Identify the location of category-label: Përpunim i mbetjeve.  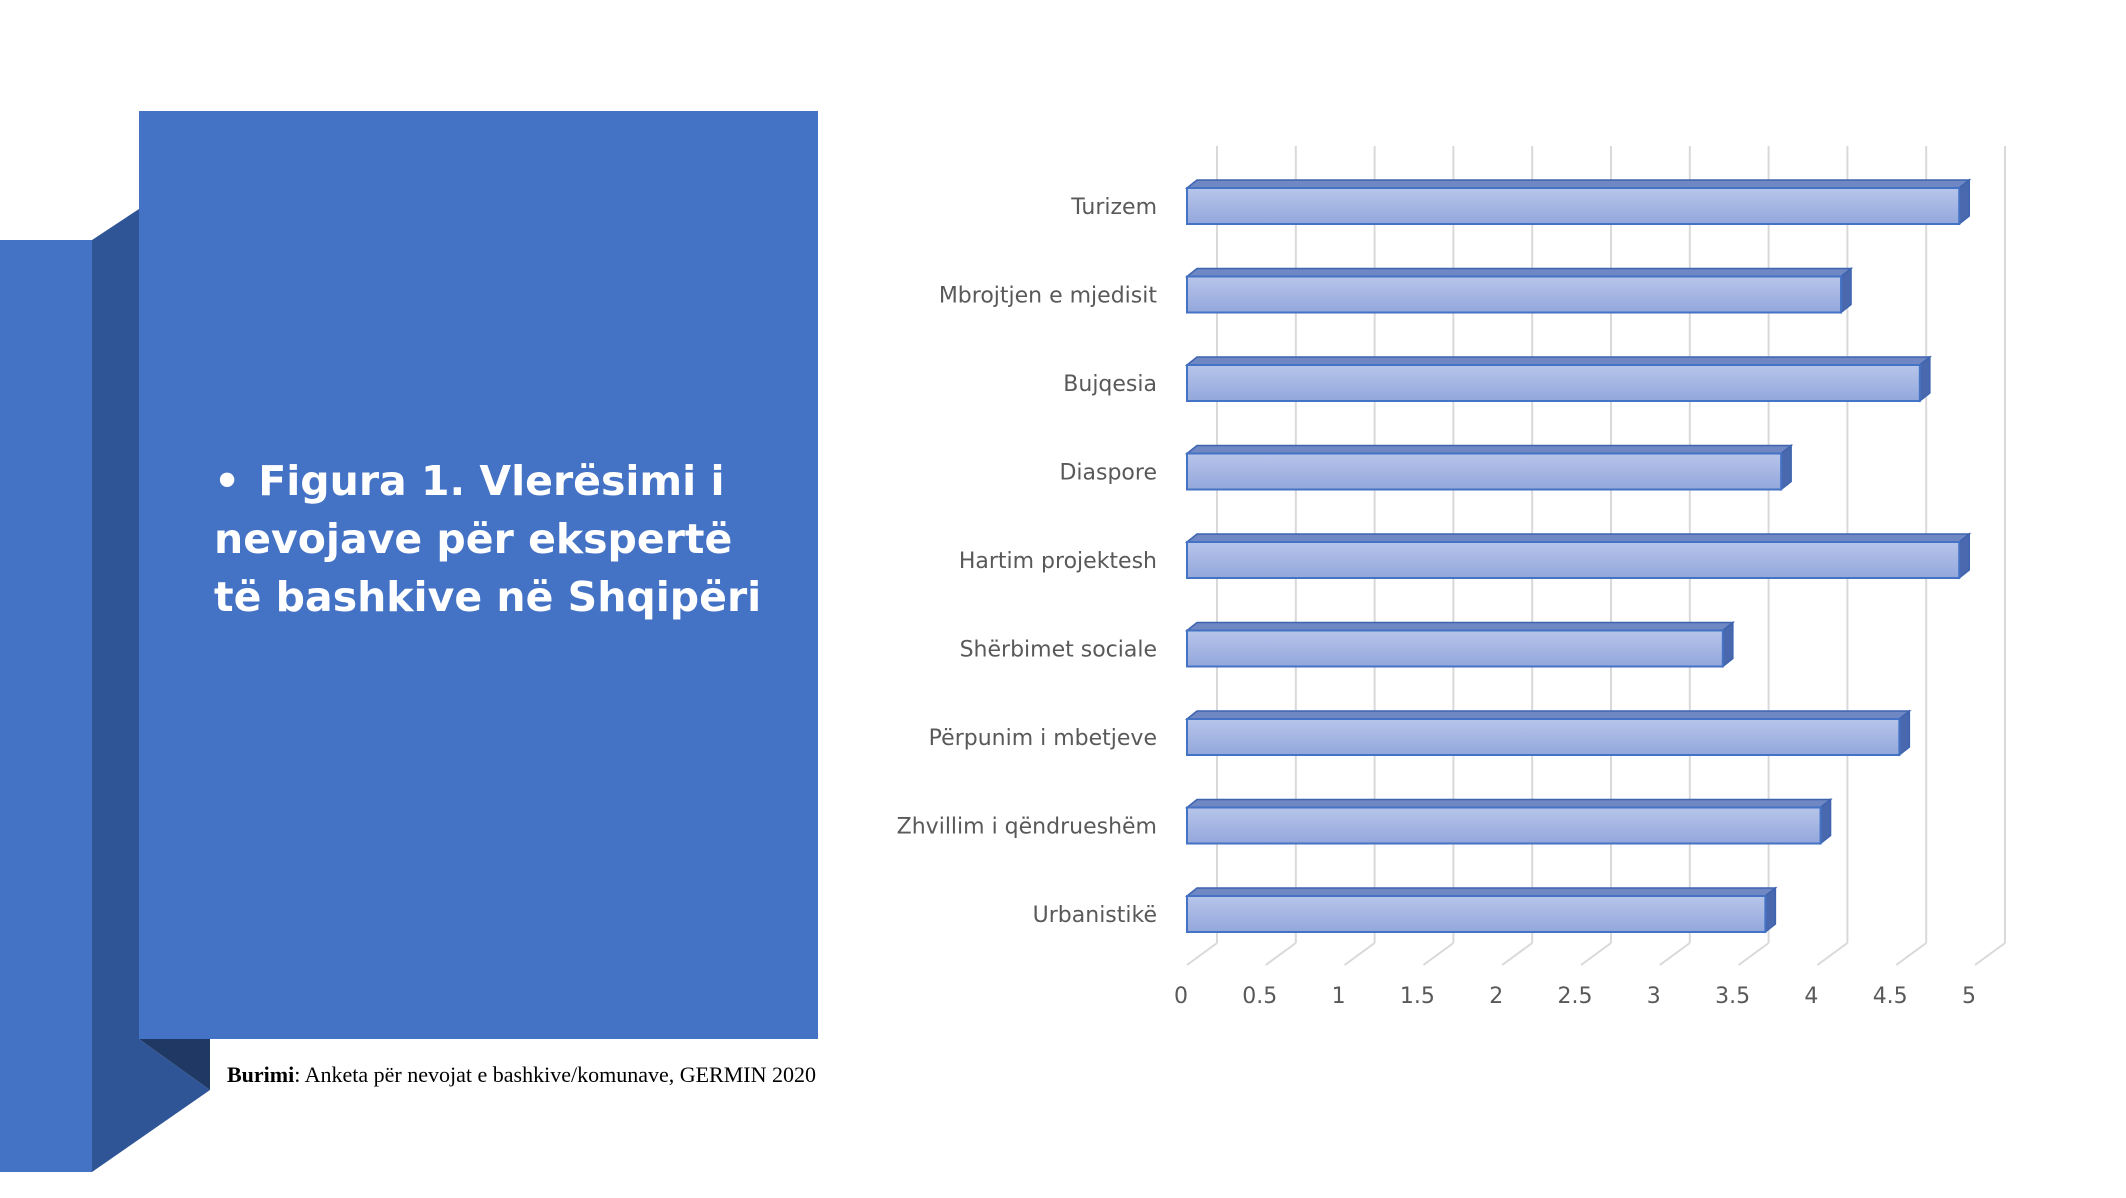
(1043, 738).